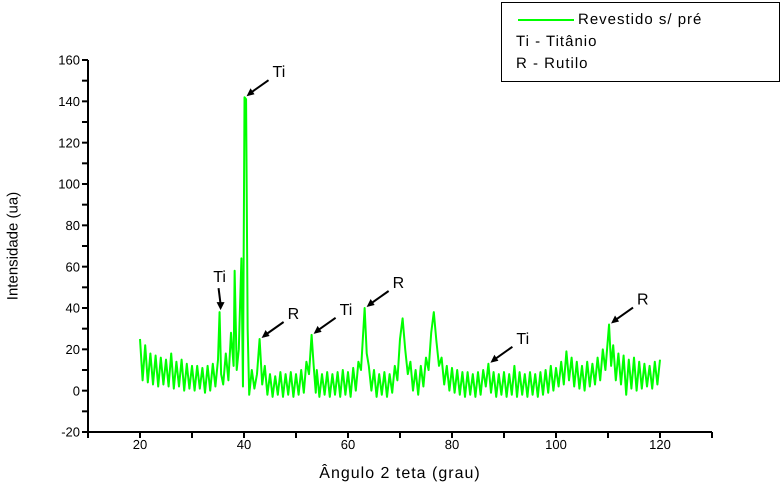 The image size is (781, 490). What do you see at coordinates (73, 225) in the screenshot?
I see `y-tick-label: 80` at bounding box center [73, 225].